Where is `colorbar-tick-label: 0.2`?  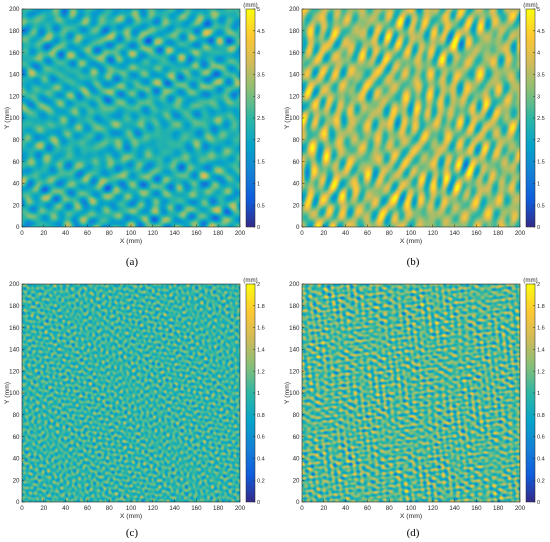 colorbar-tick-label: 0.2 is located at coordinates (261, 481).